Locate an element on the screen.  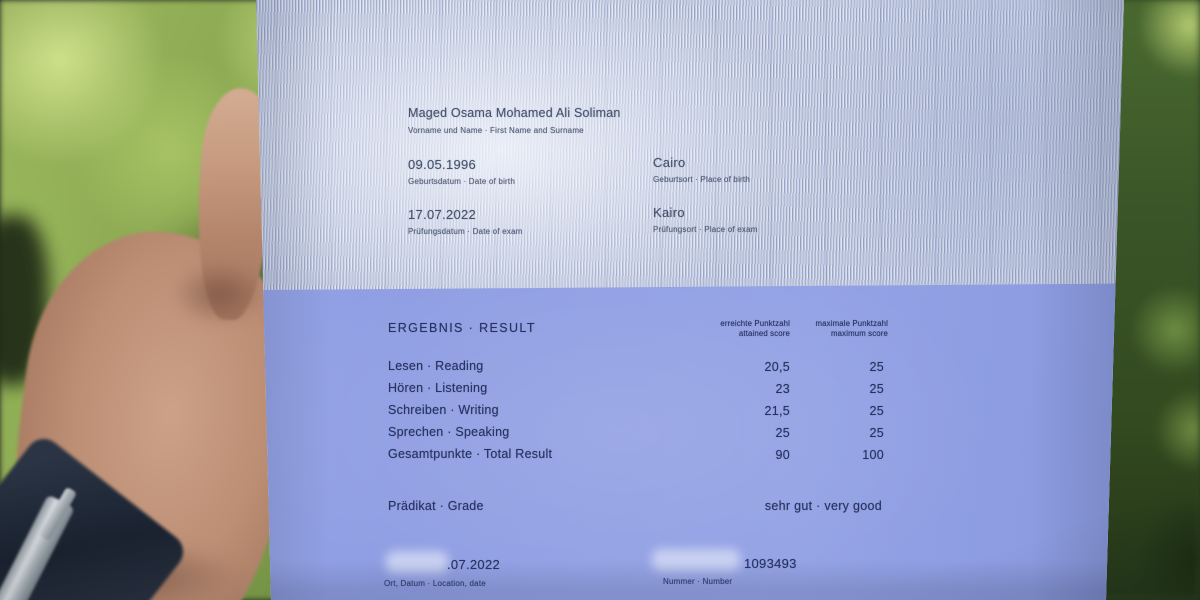
grade-value: sehr gut · very good is located at coordinates (823, 506).